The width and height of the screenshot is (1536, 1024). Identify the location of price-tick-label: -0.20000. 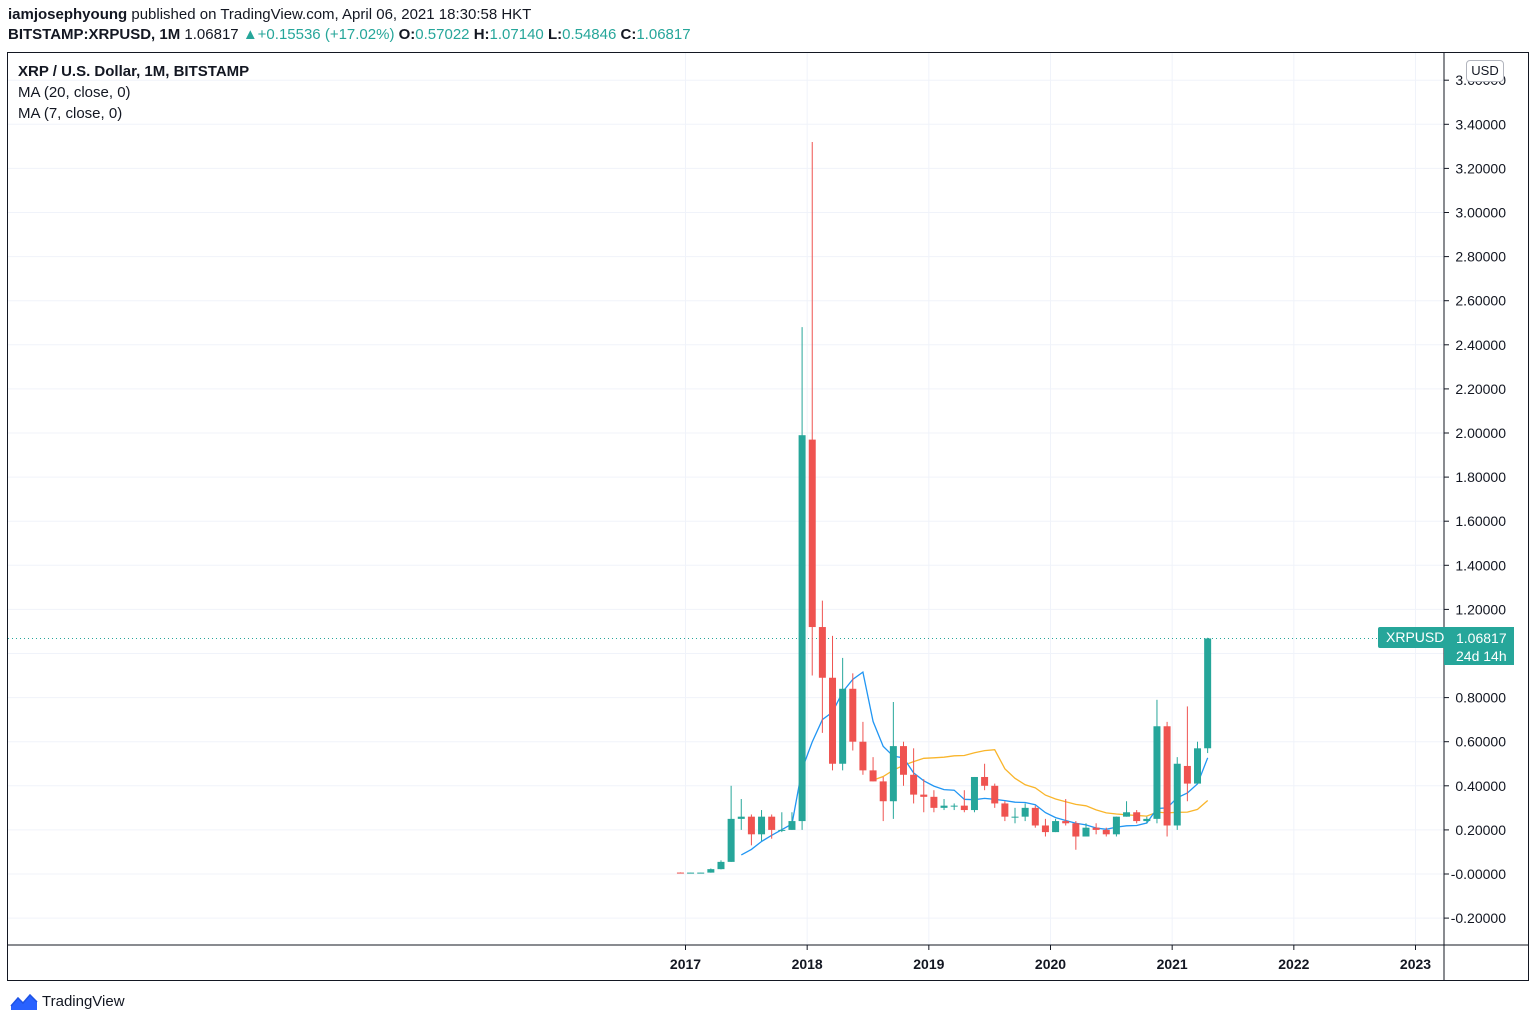
(1478, 918).